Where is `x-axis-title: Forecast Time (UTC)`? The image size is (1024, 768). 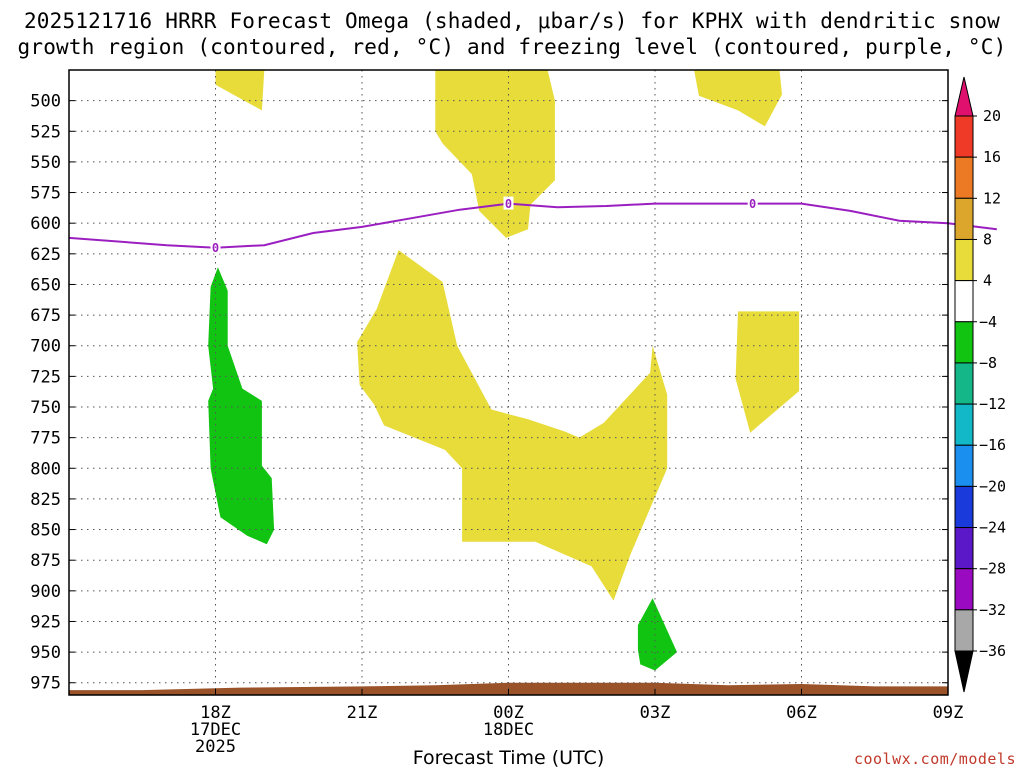 x-axis-title: Forecast Time (UTC) is located at coordinates (508, 757).